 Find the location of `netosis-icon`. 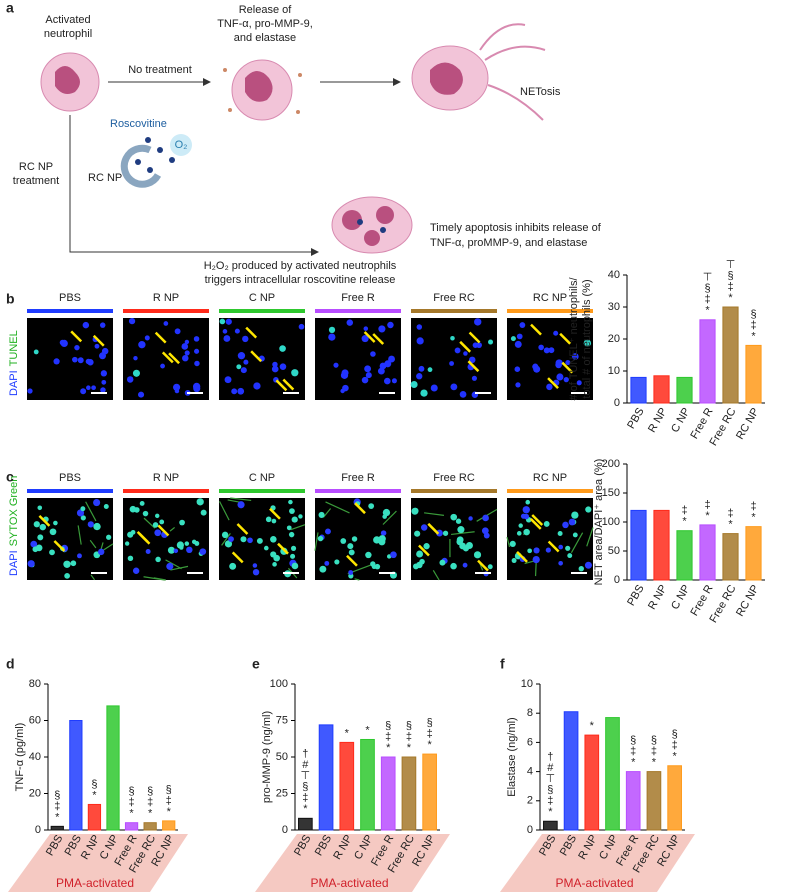

netosis-icon is located at coordinates (478, 72).